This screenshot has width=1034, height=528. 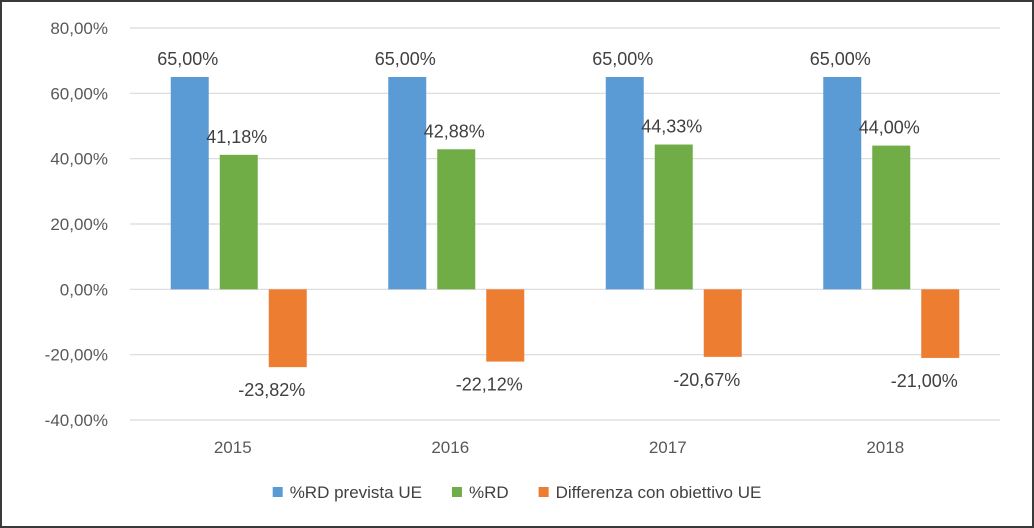 I want to click on y-tick-label: 20,00%, so click(x=79, y=224).